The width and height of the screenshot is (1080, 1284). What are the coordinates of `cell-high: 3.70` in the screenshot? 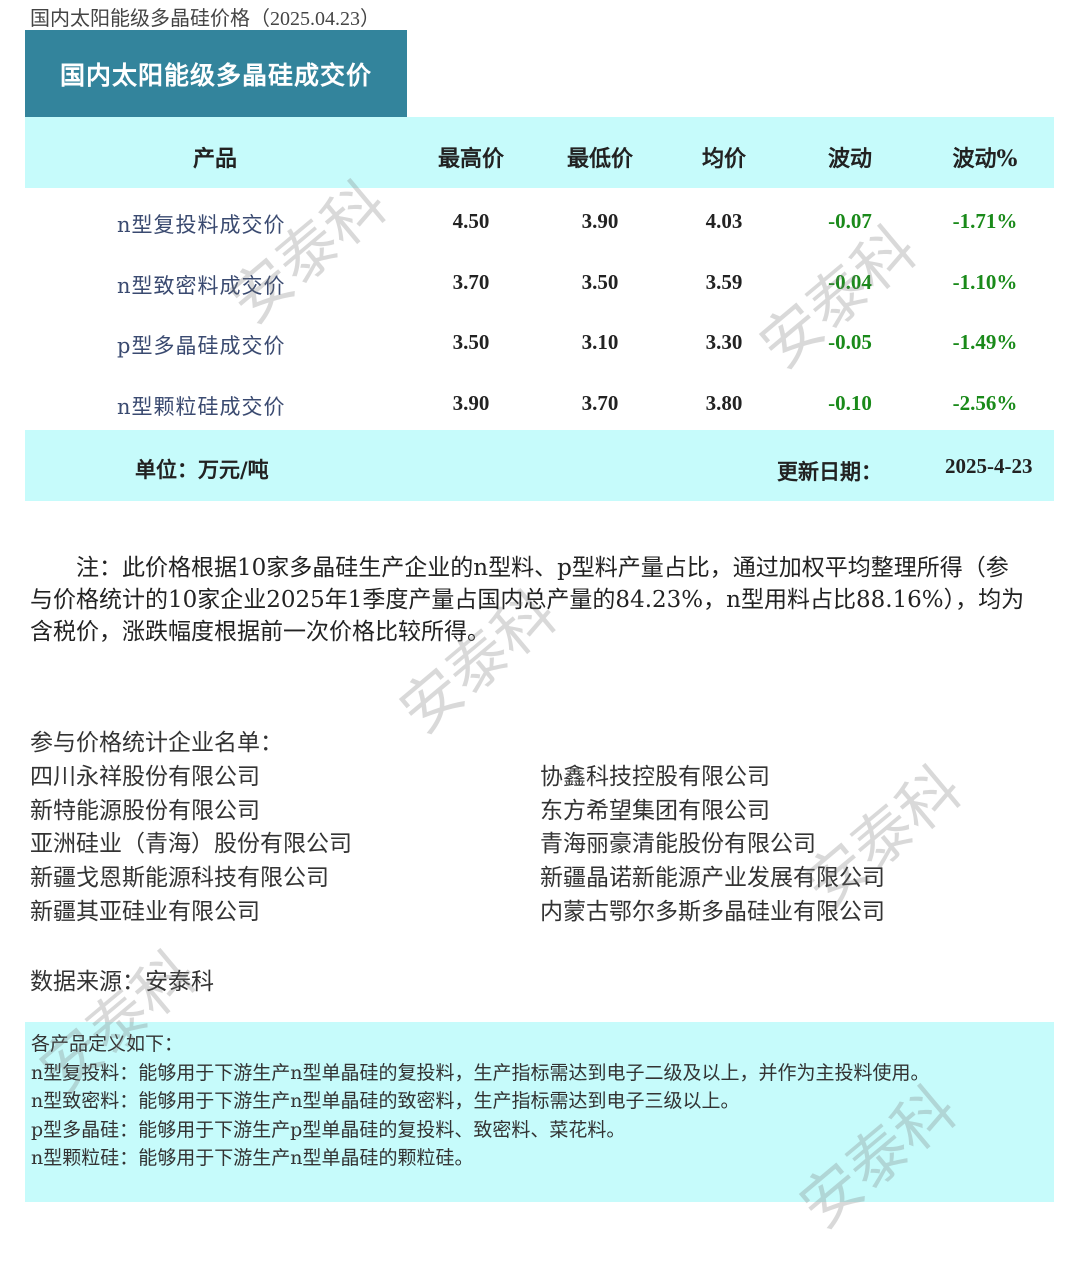 It's located at (471, 281).